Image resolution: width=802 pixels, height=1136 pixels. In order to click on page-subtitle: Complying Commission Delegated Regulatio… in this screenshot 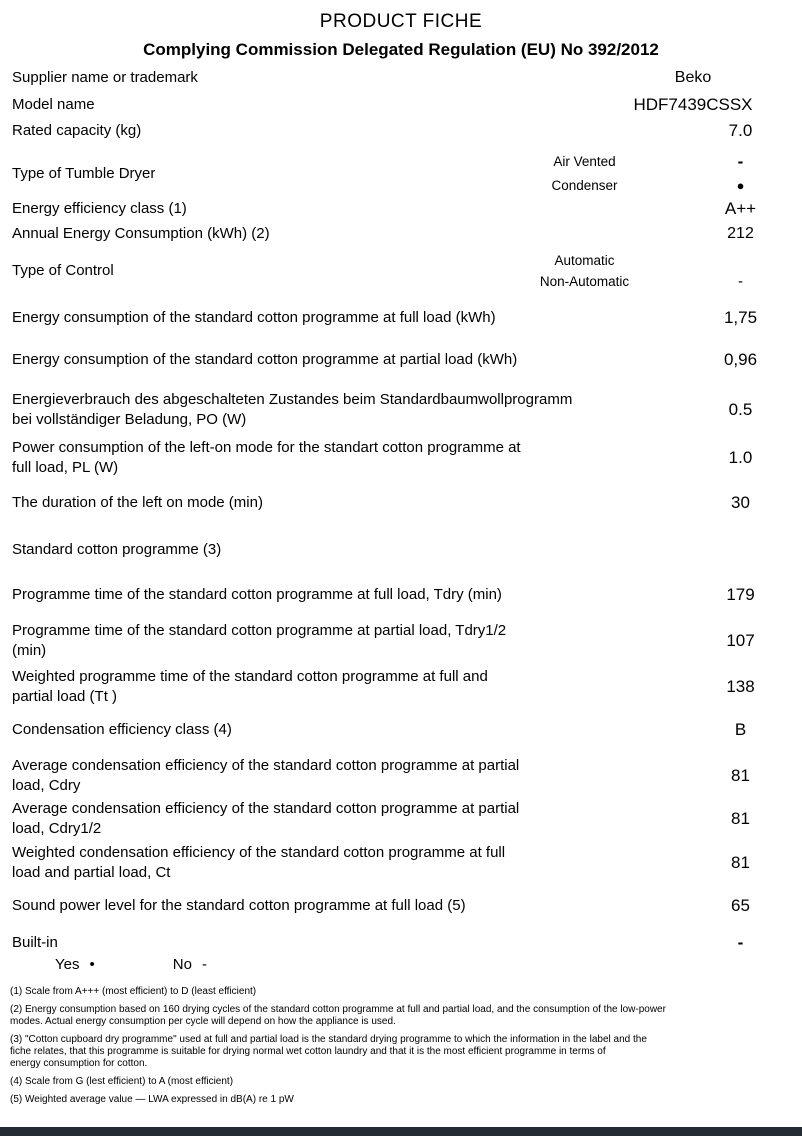, I will do `click(401, 49)`.